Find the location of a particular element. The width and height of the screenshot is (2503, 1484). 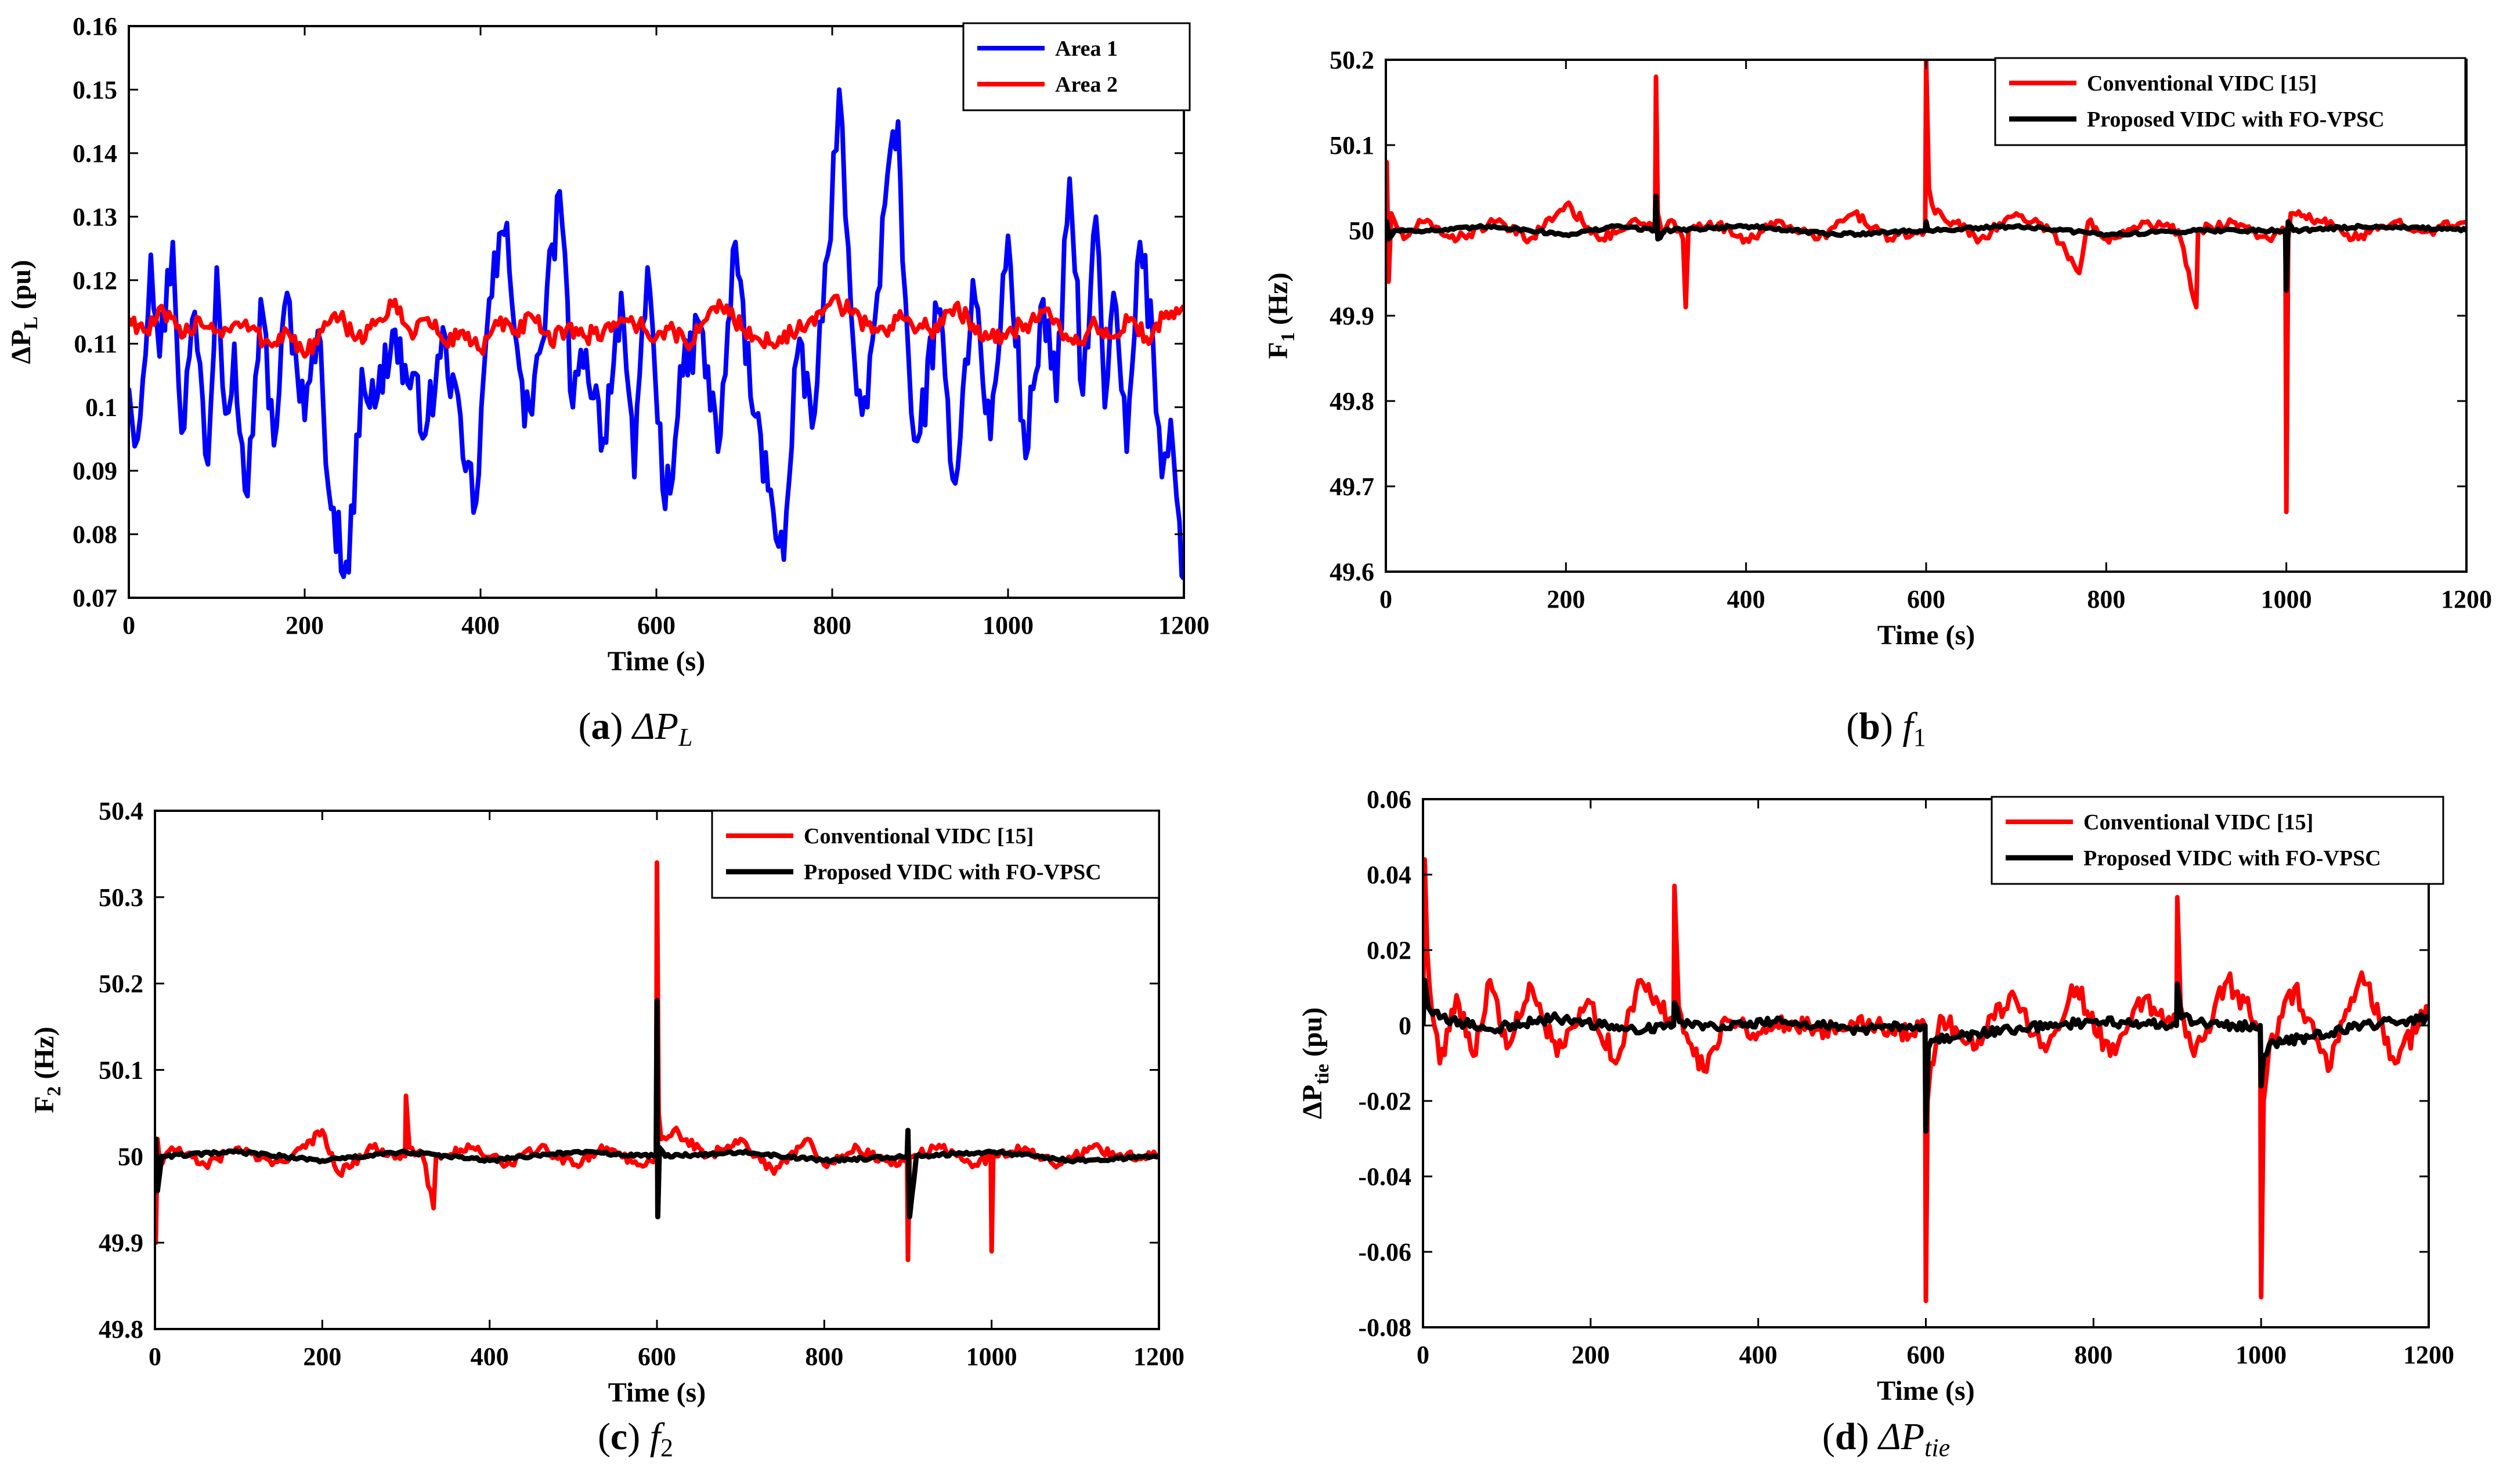

panel-a-y-tick-label: 0.07 is located at coordinates (95, 598).